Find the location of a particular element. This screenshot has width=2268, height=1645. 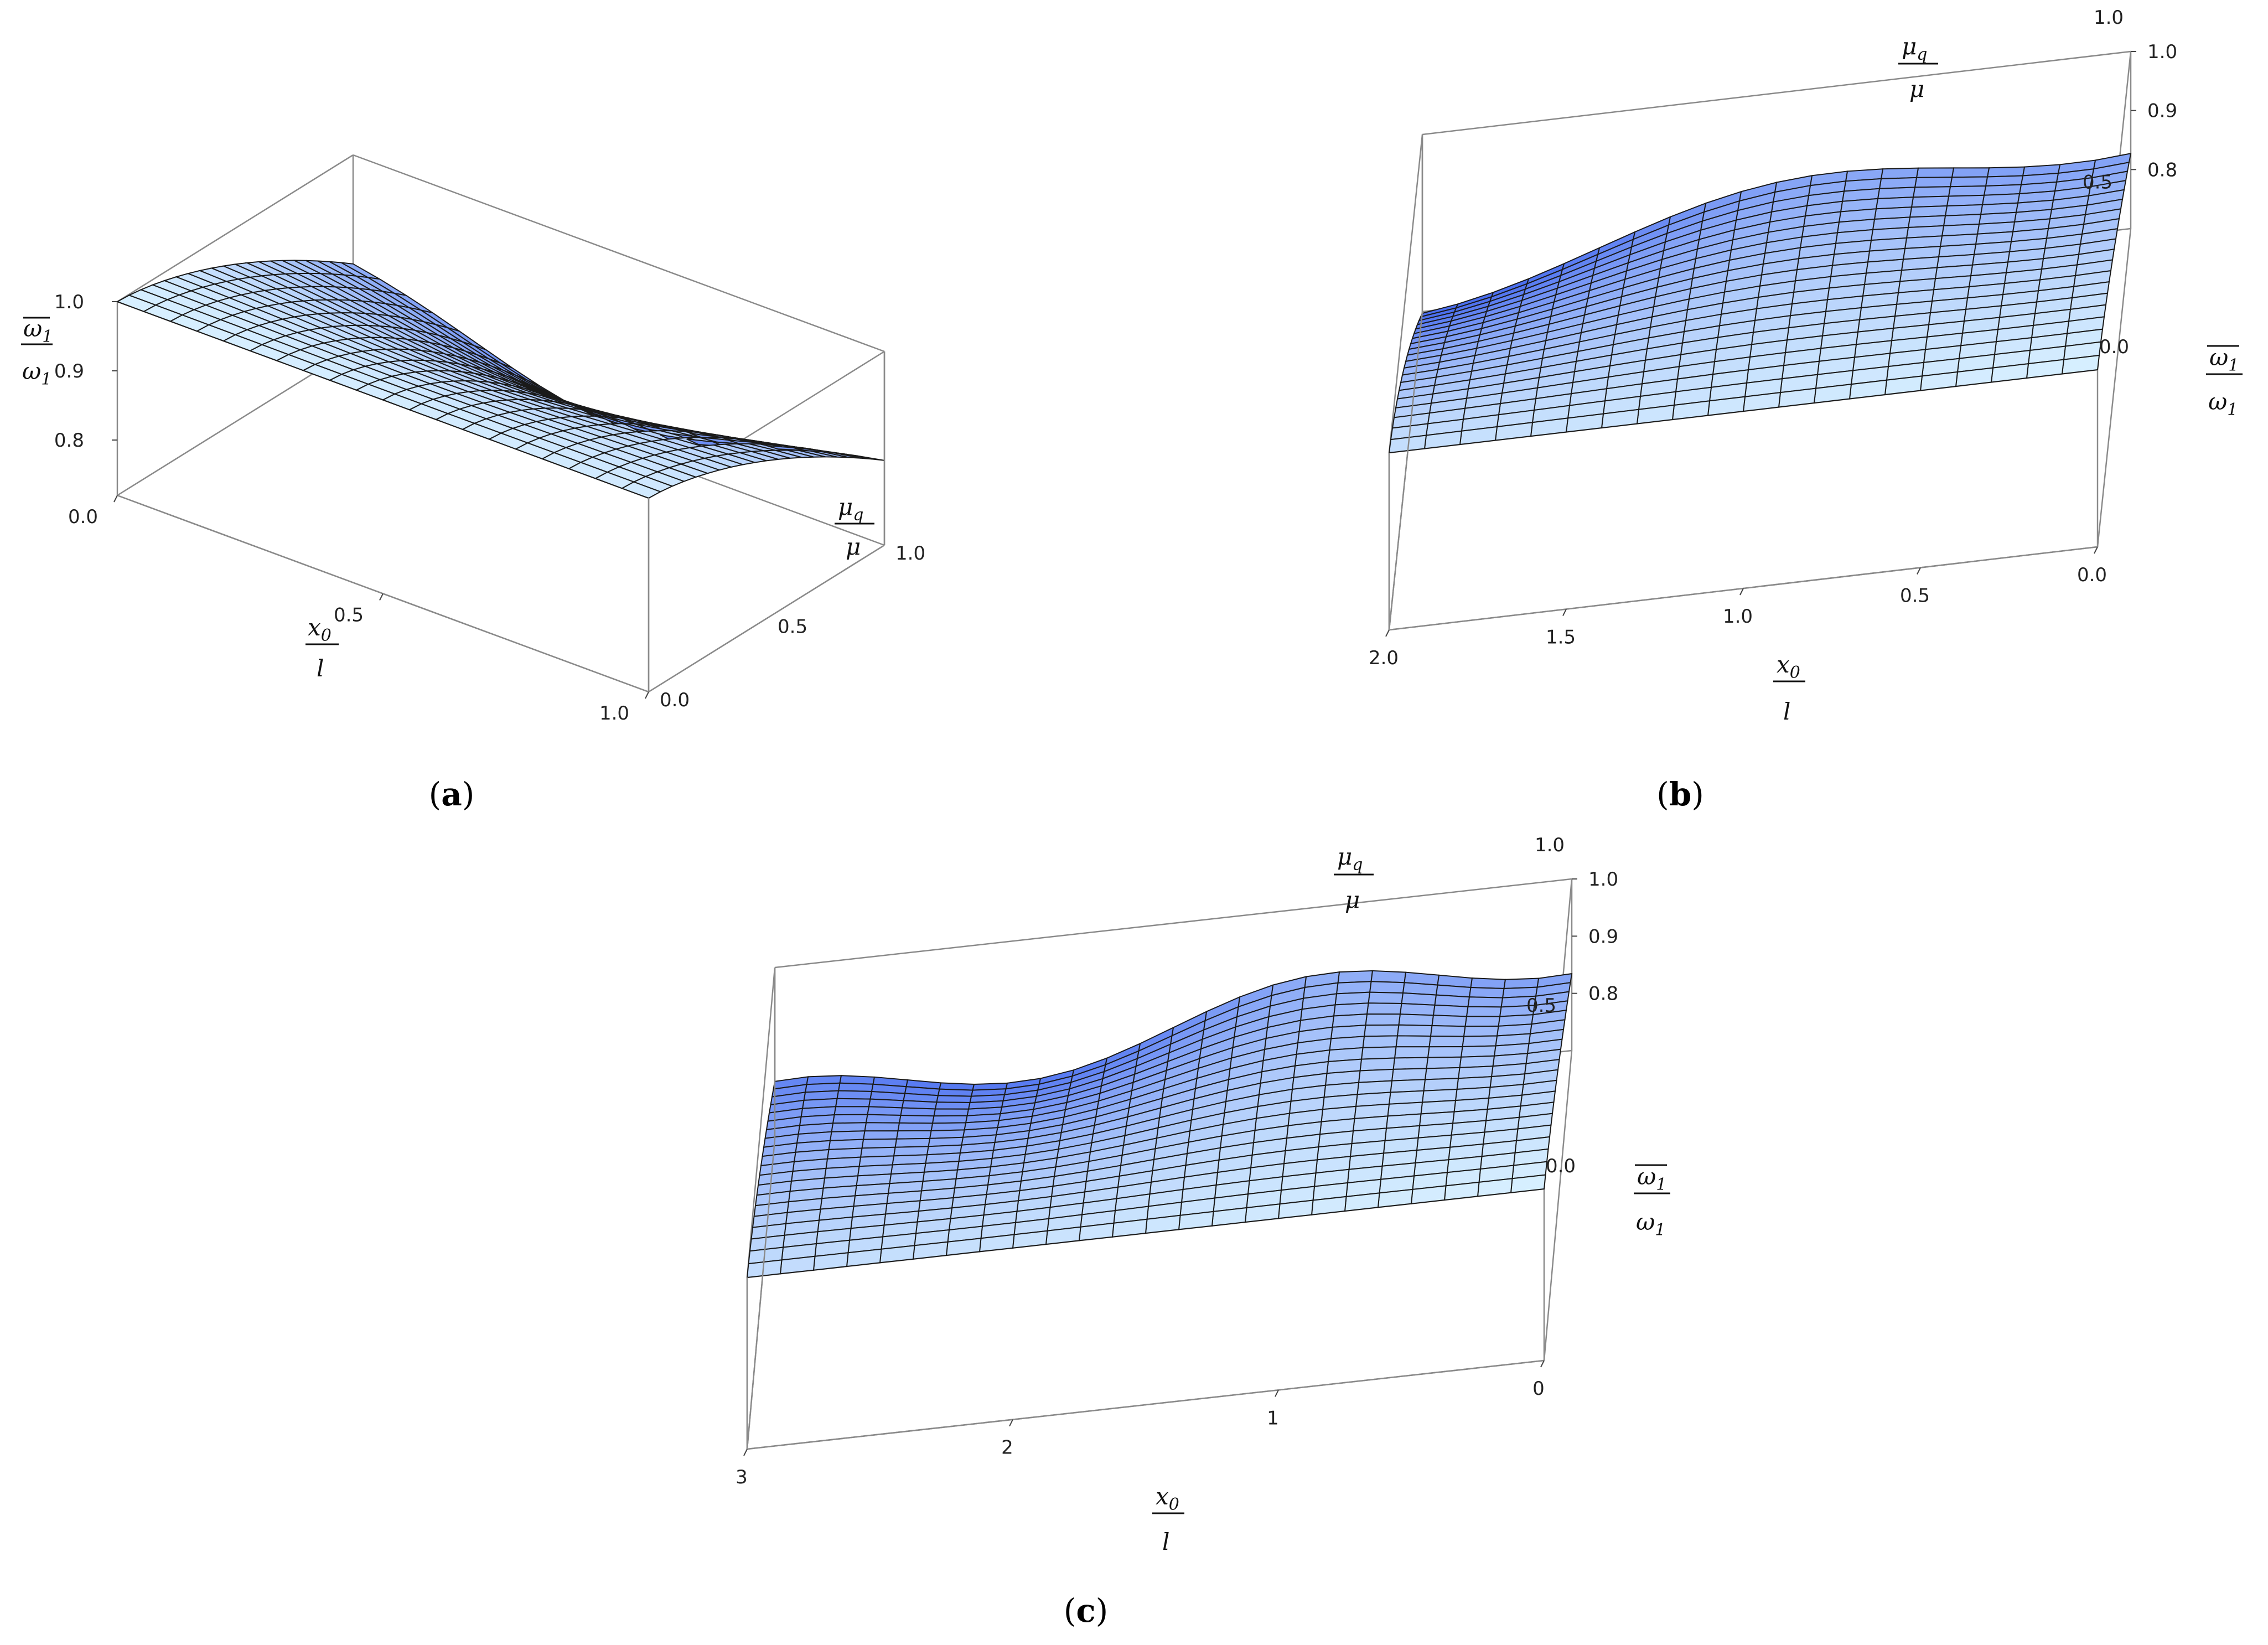

panel-c-y-label-num: μq is located at coordinates (1350, 859).